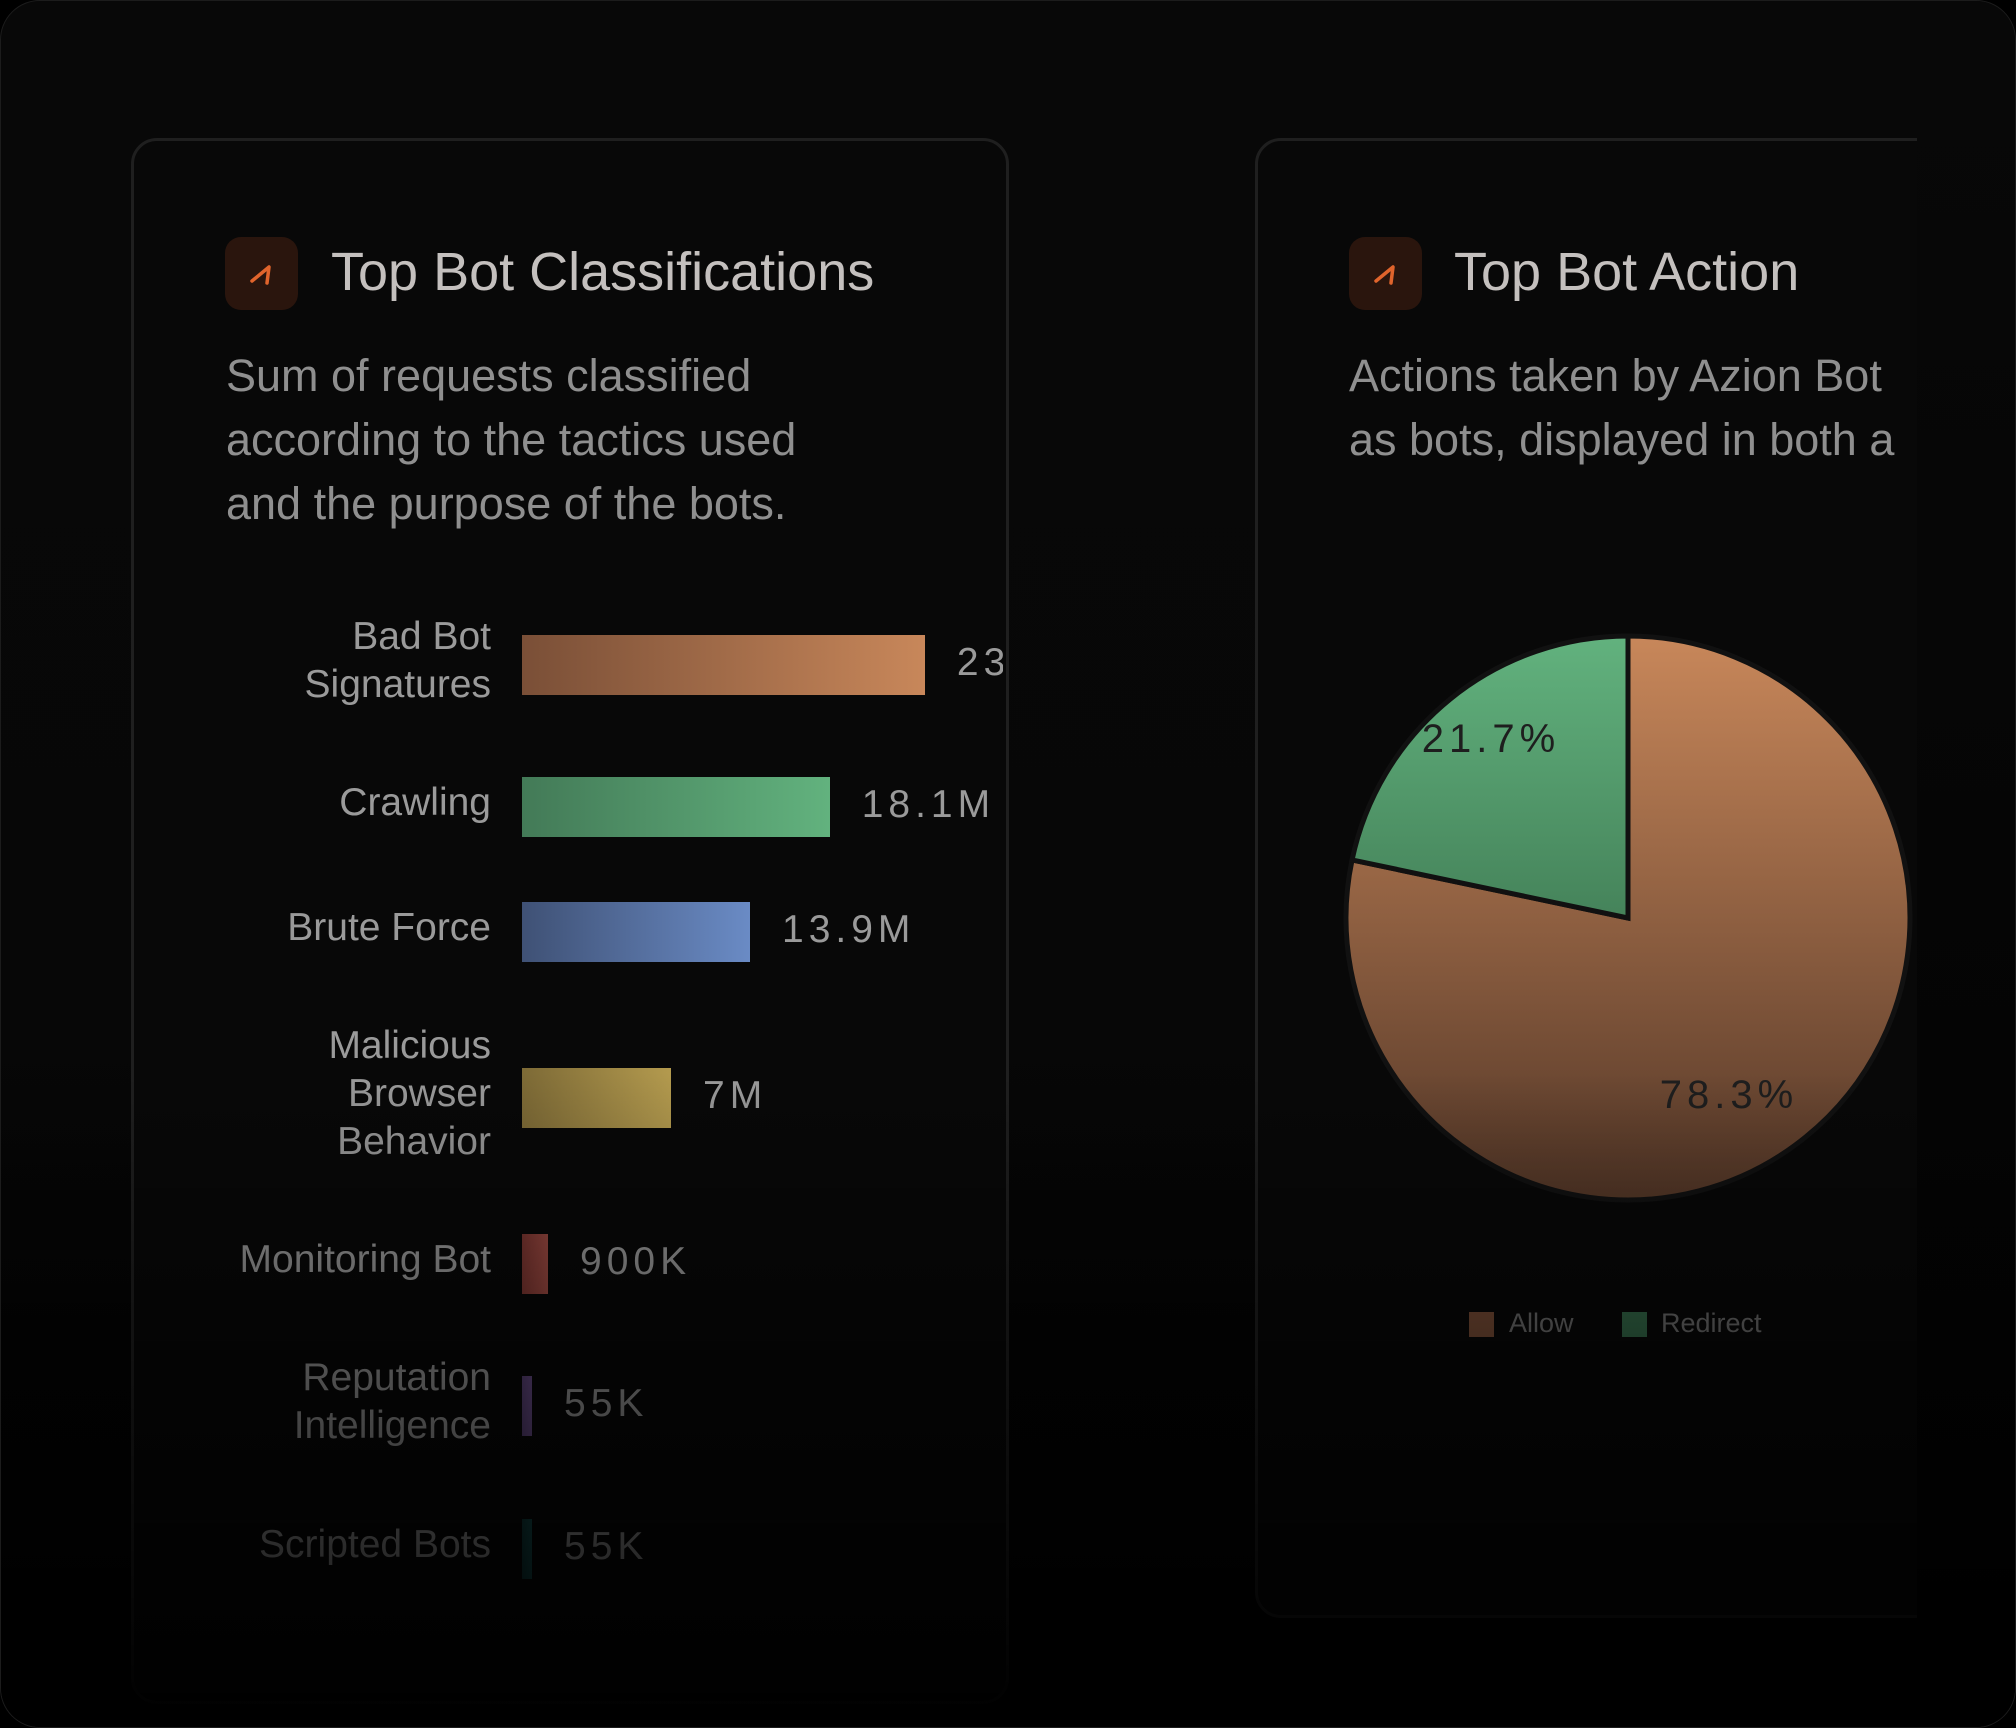 This screenshot has width=2016, height=1728. Describe the element at coordinates (1491, 739) in the screenshot. I see `pie-slice-label: 21.7%` at that location.